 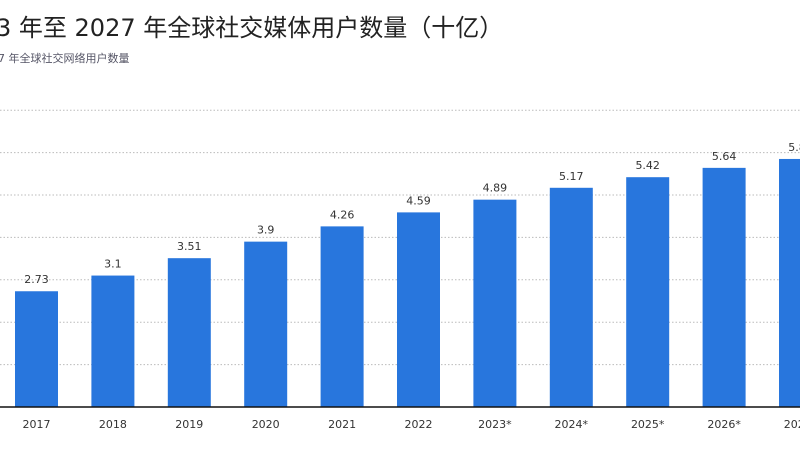 What do you see at coordinates (724, 424) in the screenshot?
I see `x-tick-label: 2026*` at bounding box center [724, 424].